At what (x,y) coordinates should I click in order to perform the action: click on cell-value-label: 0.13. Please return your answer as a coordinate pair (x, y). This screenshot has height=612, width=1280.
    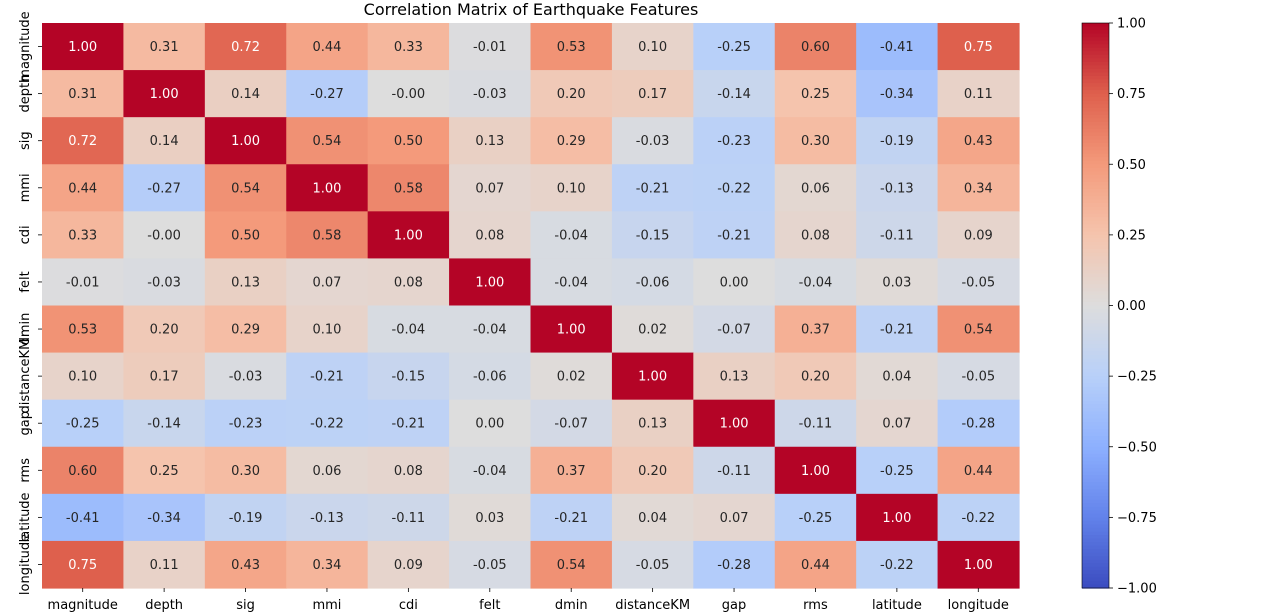
    Looking at the image, I should click on (734, 377).